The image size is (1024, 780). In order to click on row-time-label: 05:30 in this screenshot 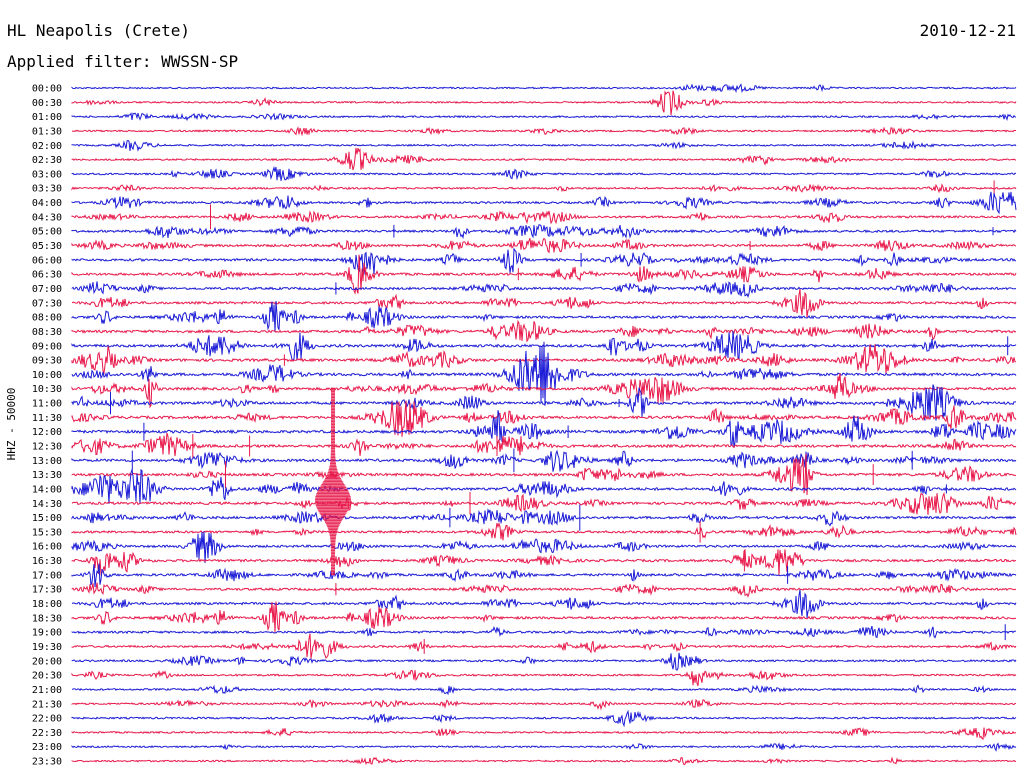, I will do `click(47, 246)`.